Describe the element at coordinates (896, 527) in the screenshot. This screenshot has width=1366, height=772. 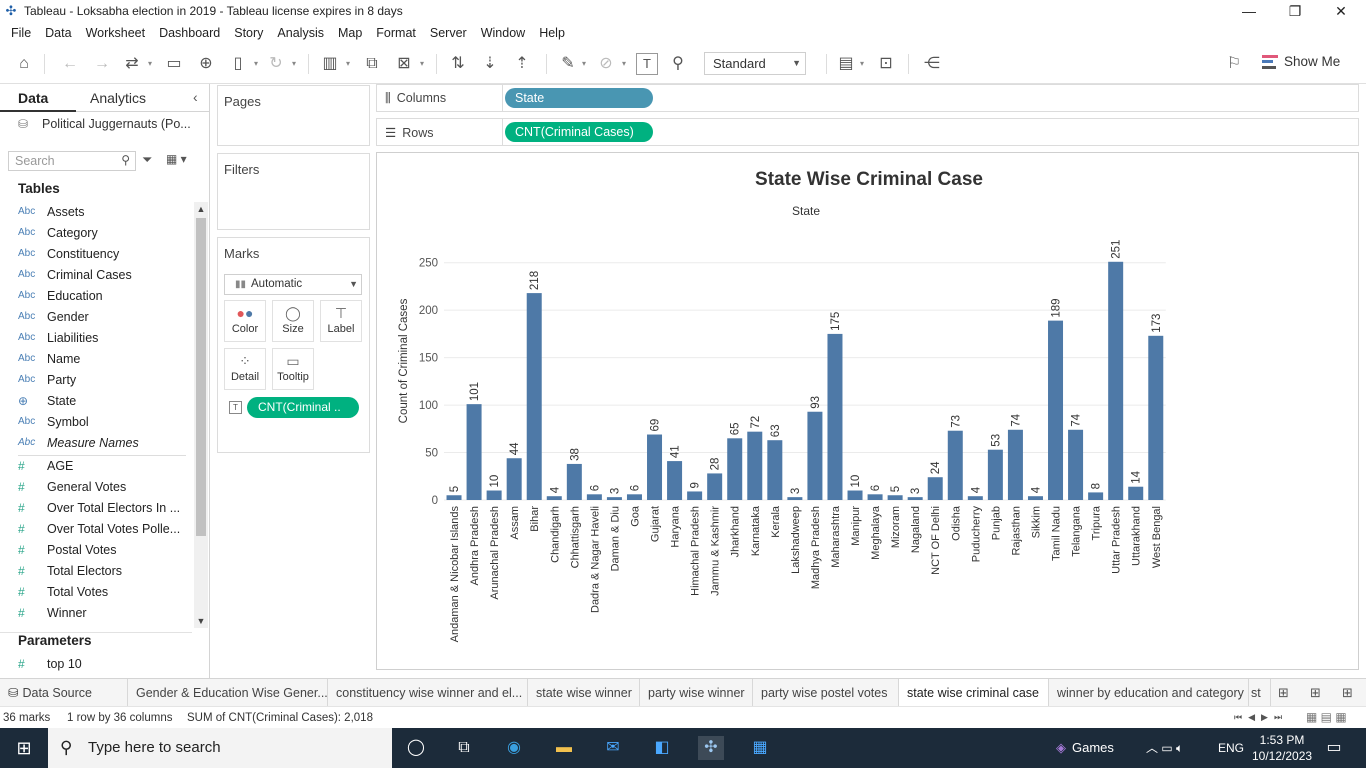
I see `x-tick-label: Mizoram` at that location.